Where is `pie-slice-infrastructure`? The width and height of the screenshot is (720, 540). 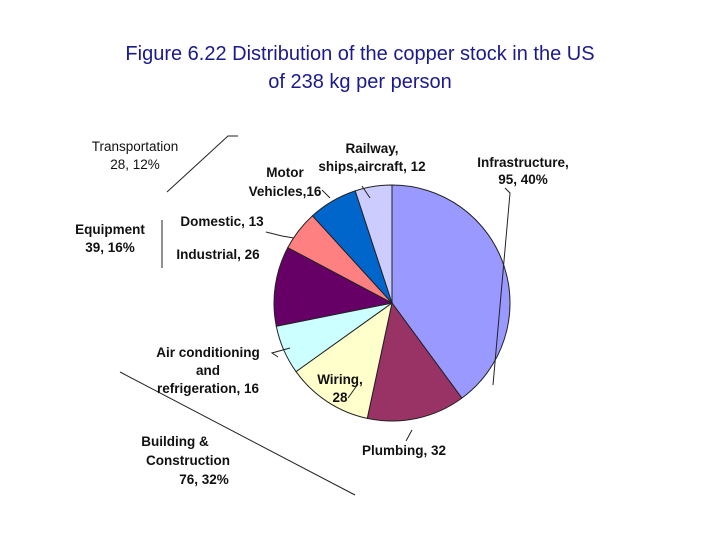 pie-slice-infrastructure is located at coordinates (451, 291).